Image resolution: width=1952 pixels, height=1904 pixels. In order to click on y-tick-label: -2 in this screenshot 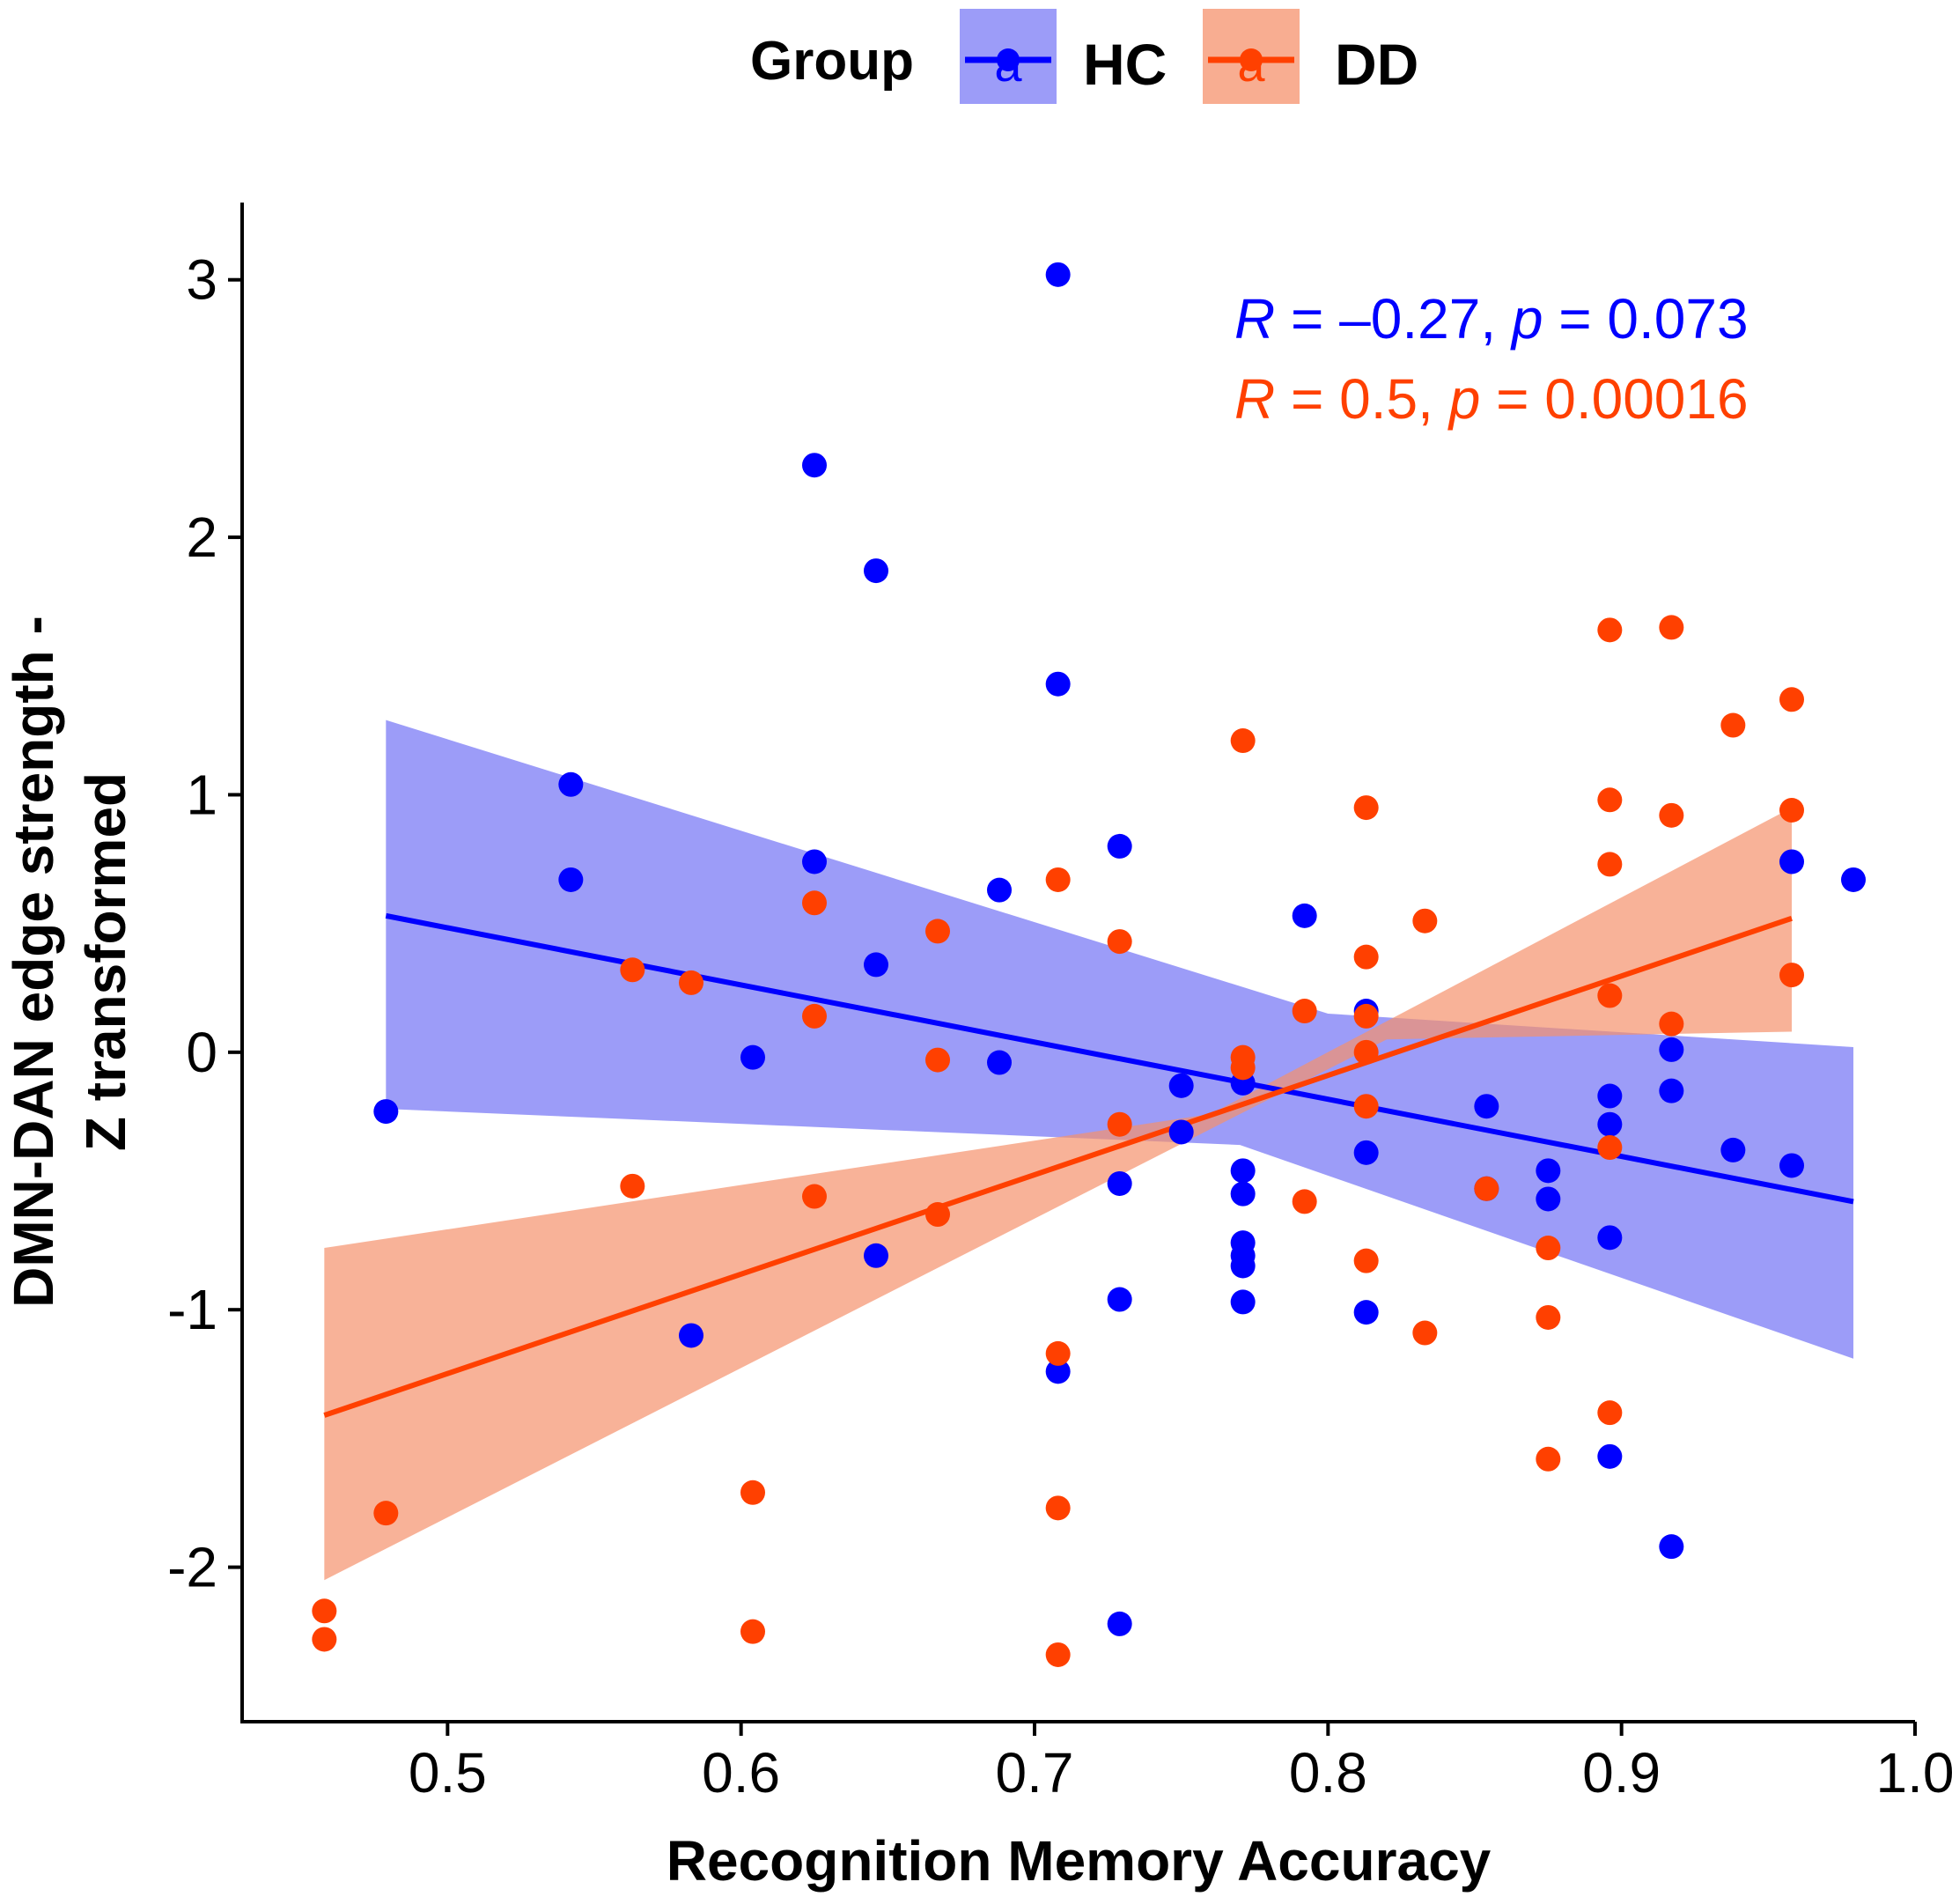, I will do `click(192, 1567)`.